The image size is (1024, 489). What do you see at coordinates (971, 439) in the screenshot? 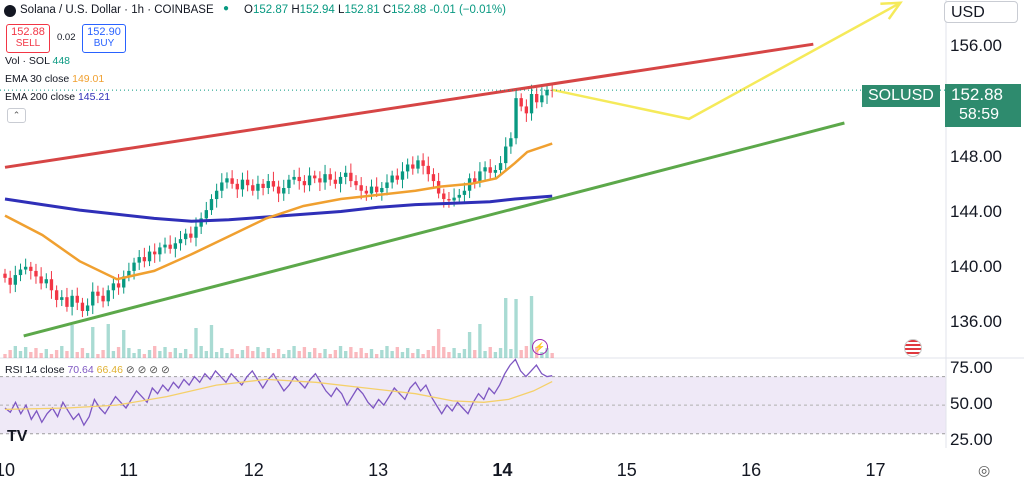
I see `rsi-tick-label: 25.00` at bounding box center [971, 439].